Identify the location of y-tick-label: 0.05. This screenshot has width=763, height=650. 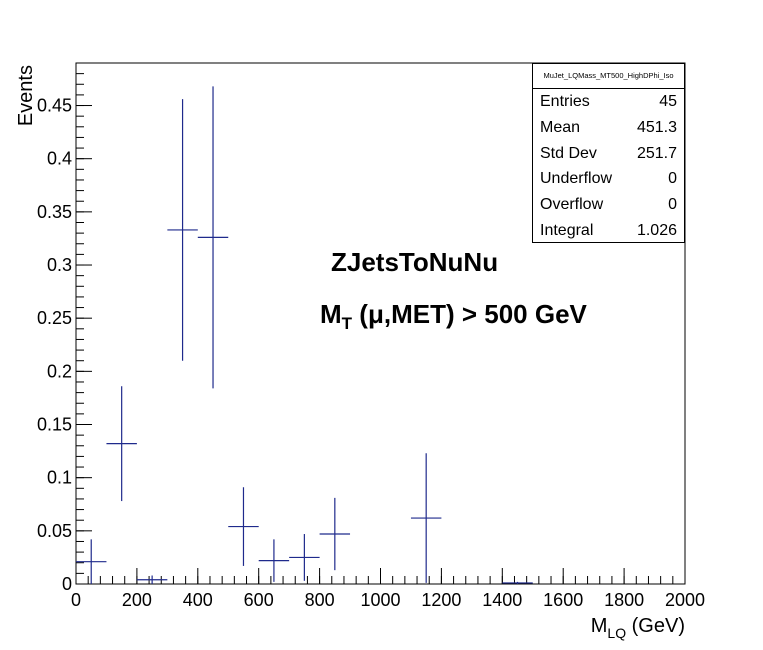
(54, 531).